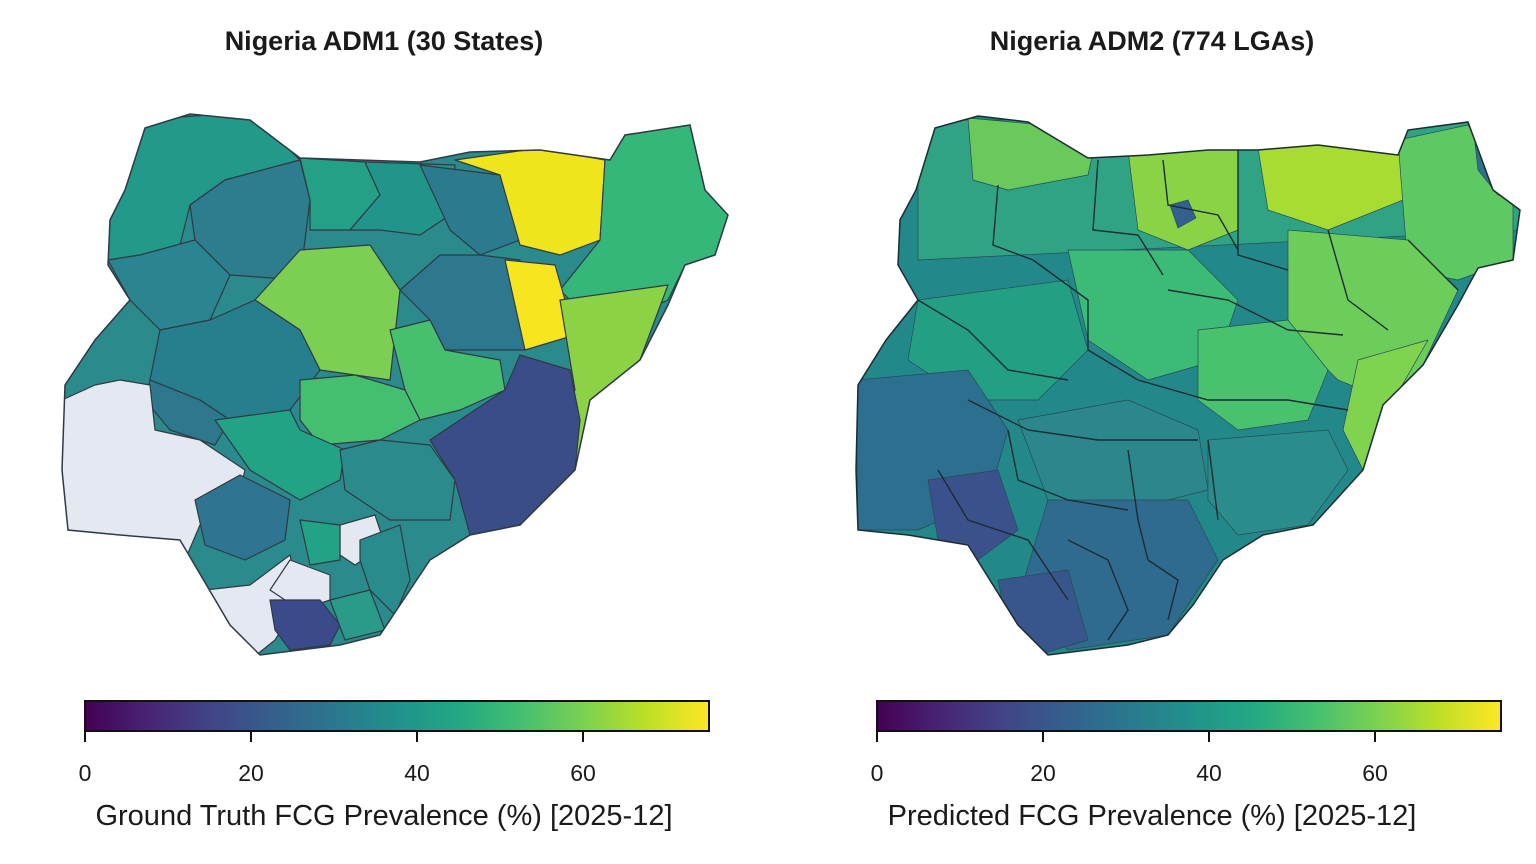 The image size is (1536, 864). What do you see at coordinates (251, 773) in the screenshot?
I see `adm1-tick-label: 20` at bounding box center [251, 773].